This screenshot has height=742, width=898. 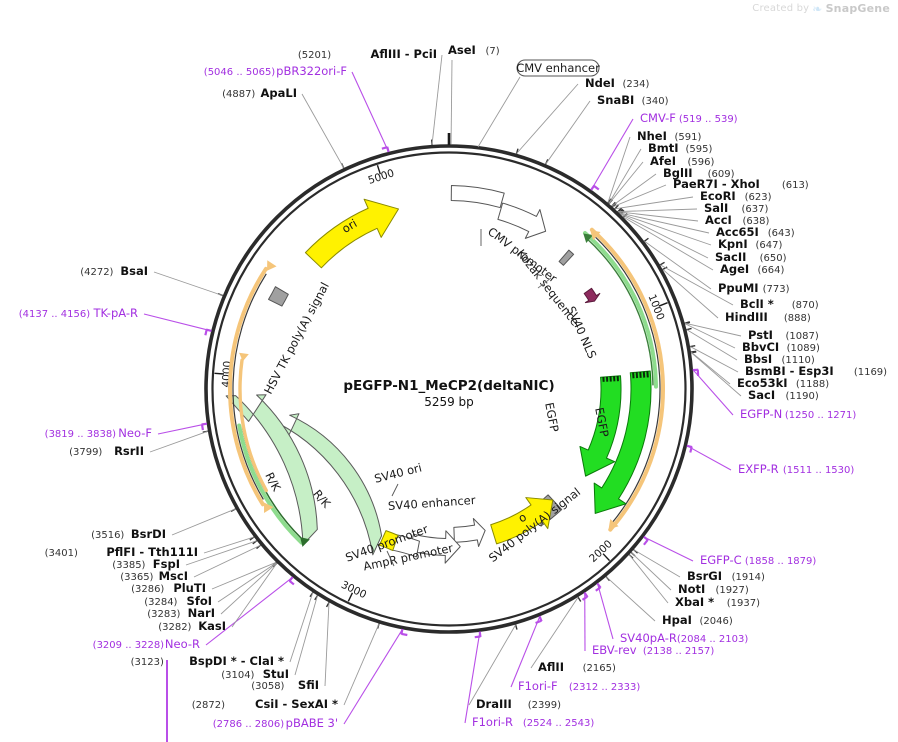 What do you see at coordinates (781, 8) in the screenshot?
I see `watermark-prefix: Created by` at bounding box center [781, 8].